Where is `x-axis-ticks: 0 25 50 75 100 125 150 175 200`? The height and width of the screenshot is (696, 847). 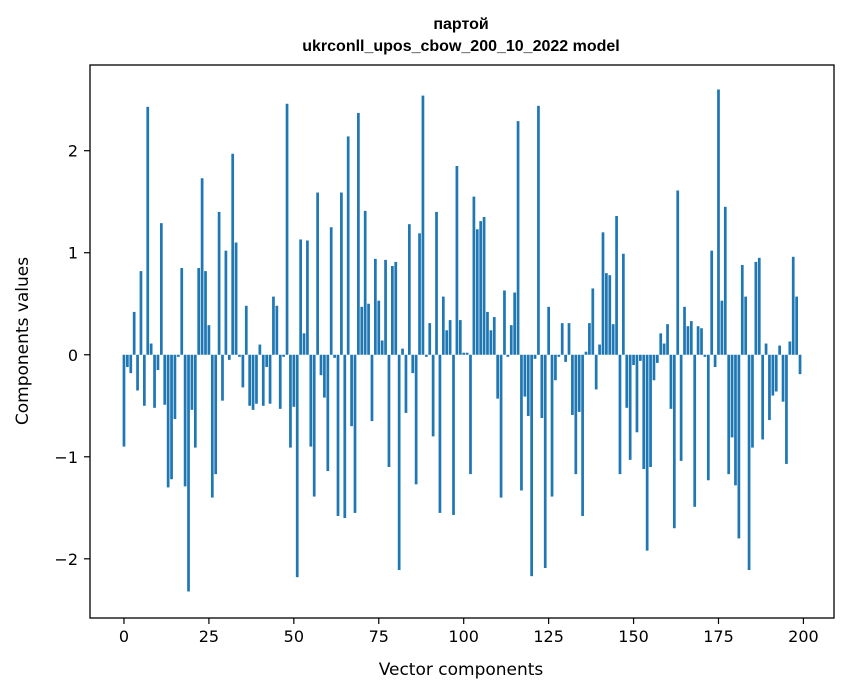
x-axis-ticks: 0 25 50 75 100 125 150 175 200 is located at coordinates (469, 632).